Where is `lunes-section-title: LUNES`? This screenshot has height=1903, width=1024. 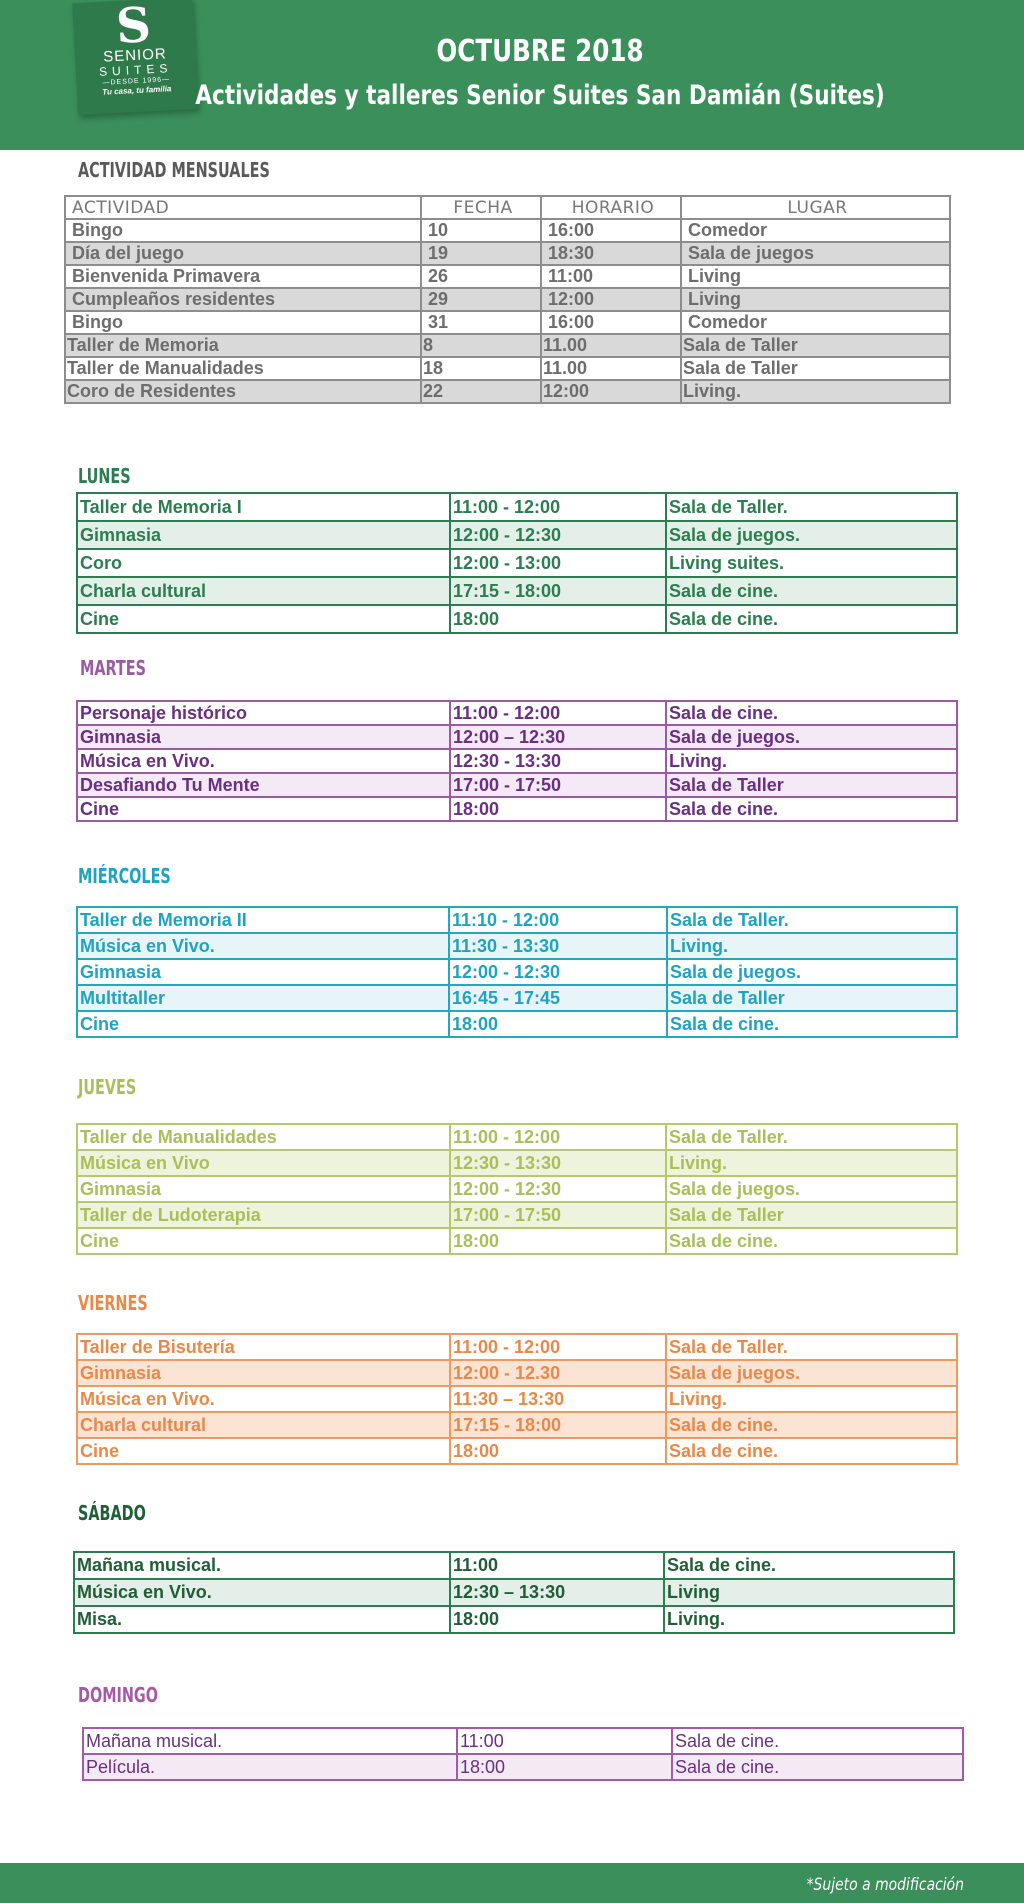
lunes-section-title: LUNES is located at coordinates (104, 476).